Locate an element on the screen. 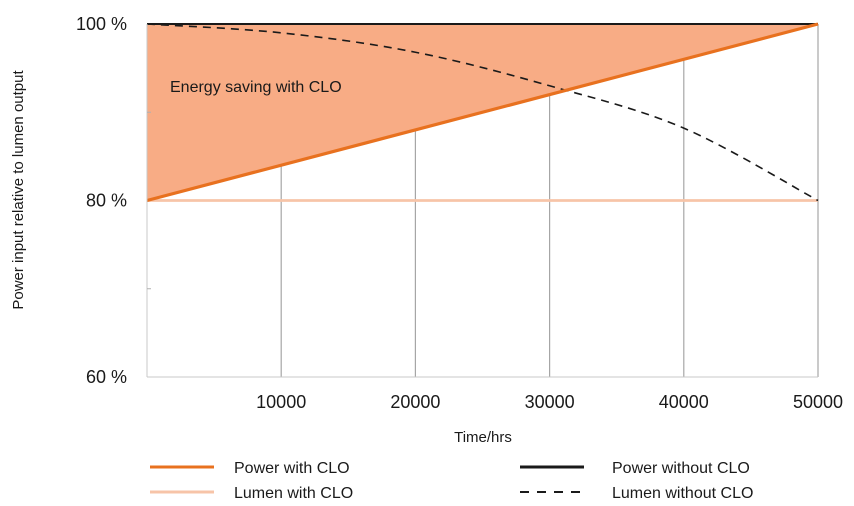 The height and width of the screenshot is (506, 854). x-tick-label: 10000 is located at coordinates (281, 402).